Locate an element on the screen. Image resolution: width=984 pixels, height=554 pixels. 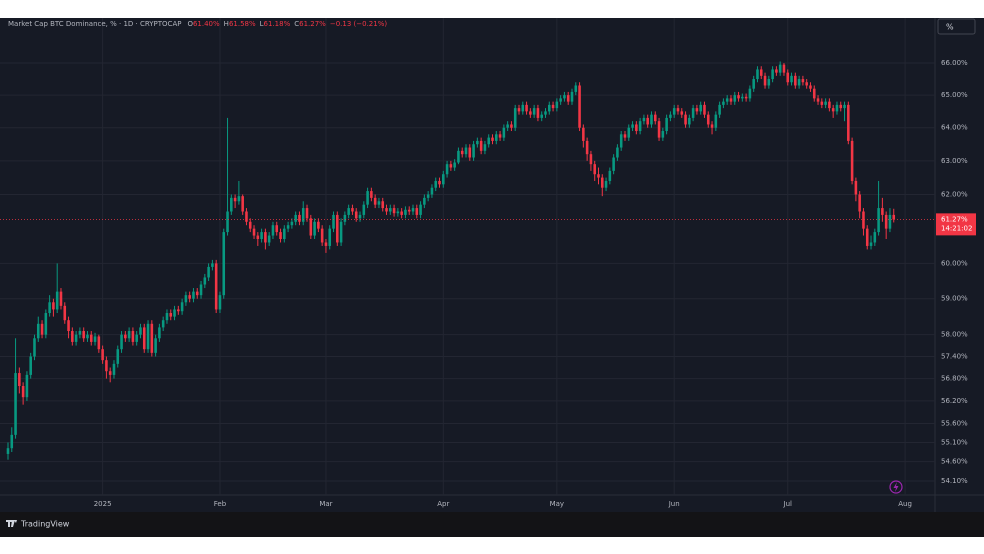
ohlc-key: L is located at coordinates (262, 24).